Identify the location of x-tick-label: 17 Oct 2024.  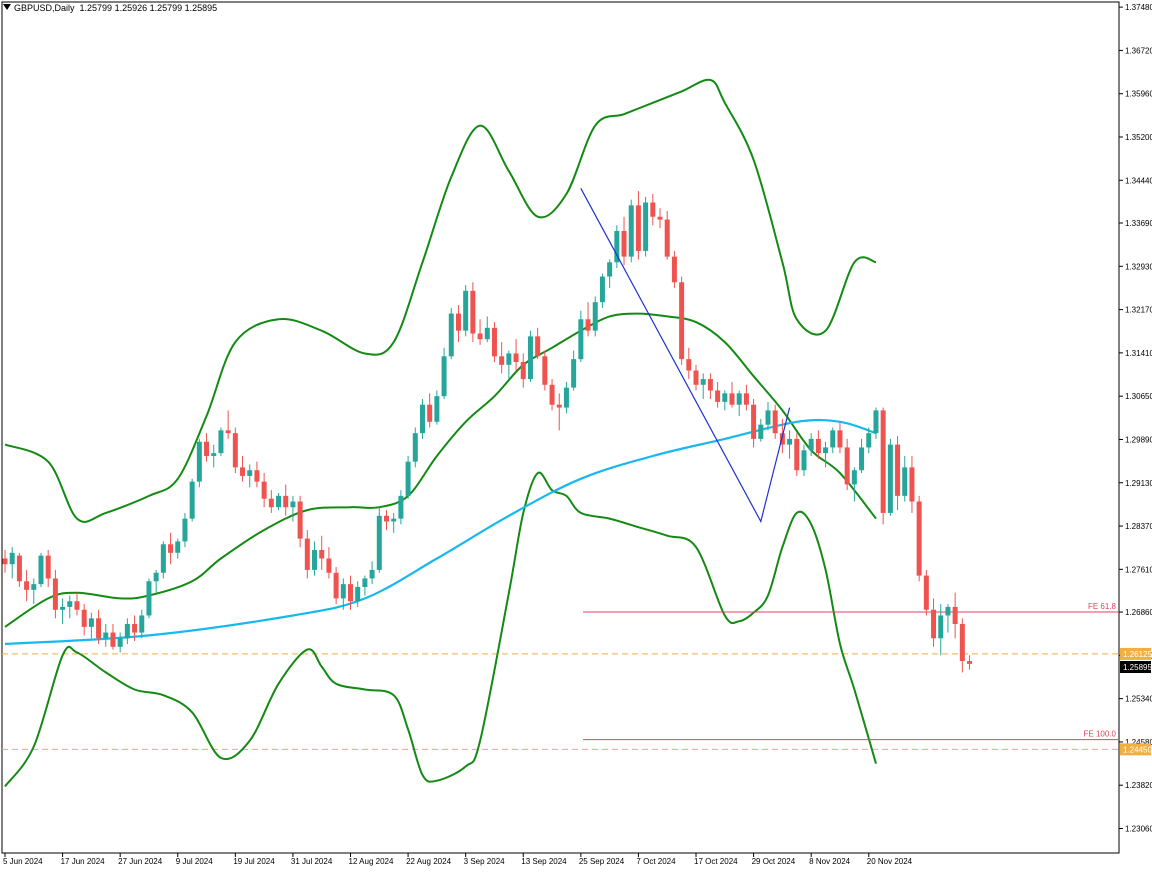
(716, 861).